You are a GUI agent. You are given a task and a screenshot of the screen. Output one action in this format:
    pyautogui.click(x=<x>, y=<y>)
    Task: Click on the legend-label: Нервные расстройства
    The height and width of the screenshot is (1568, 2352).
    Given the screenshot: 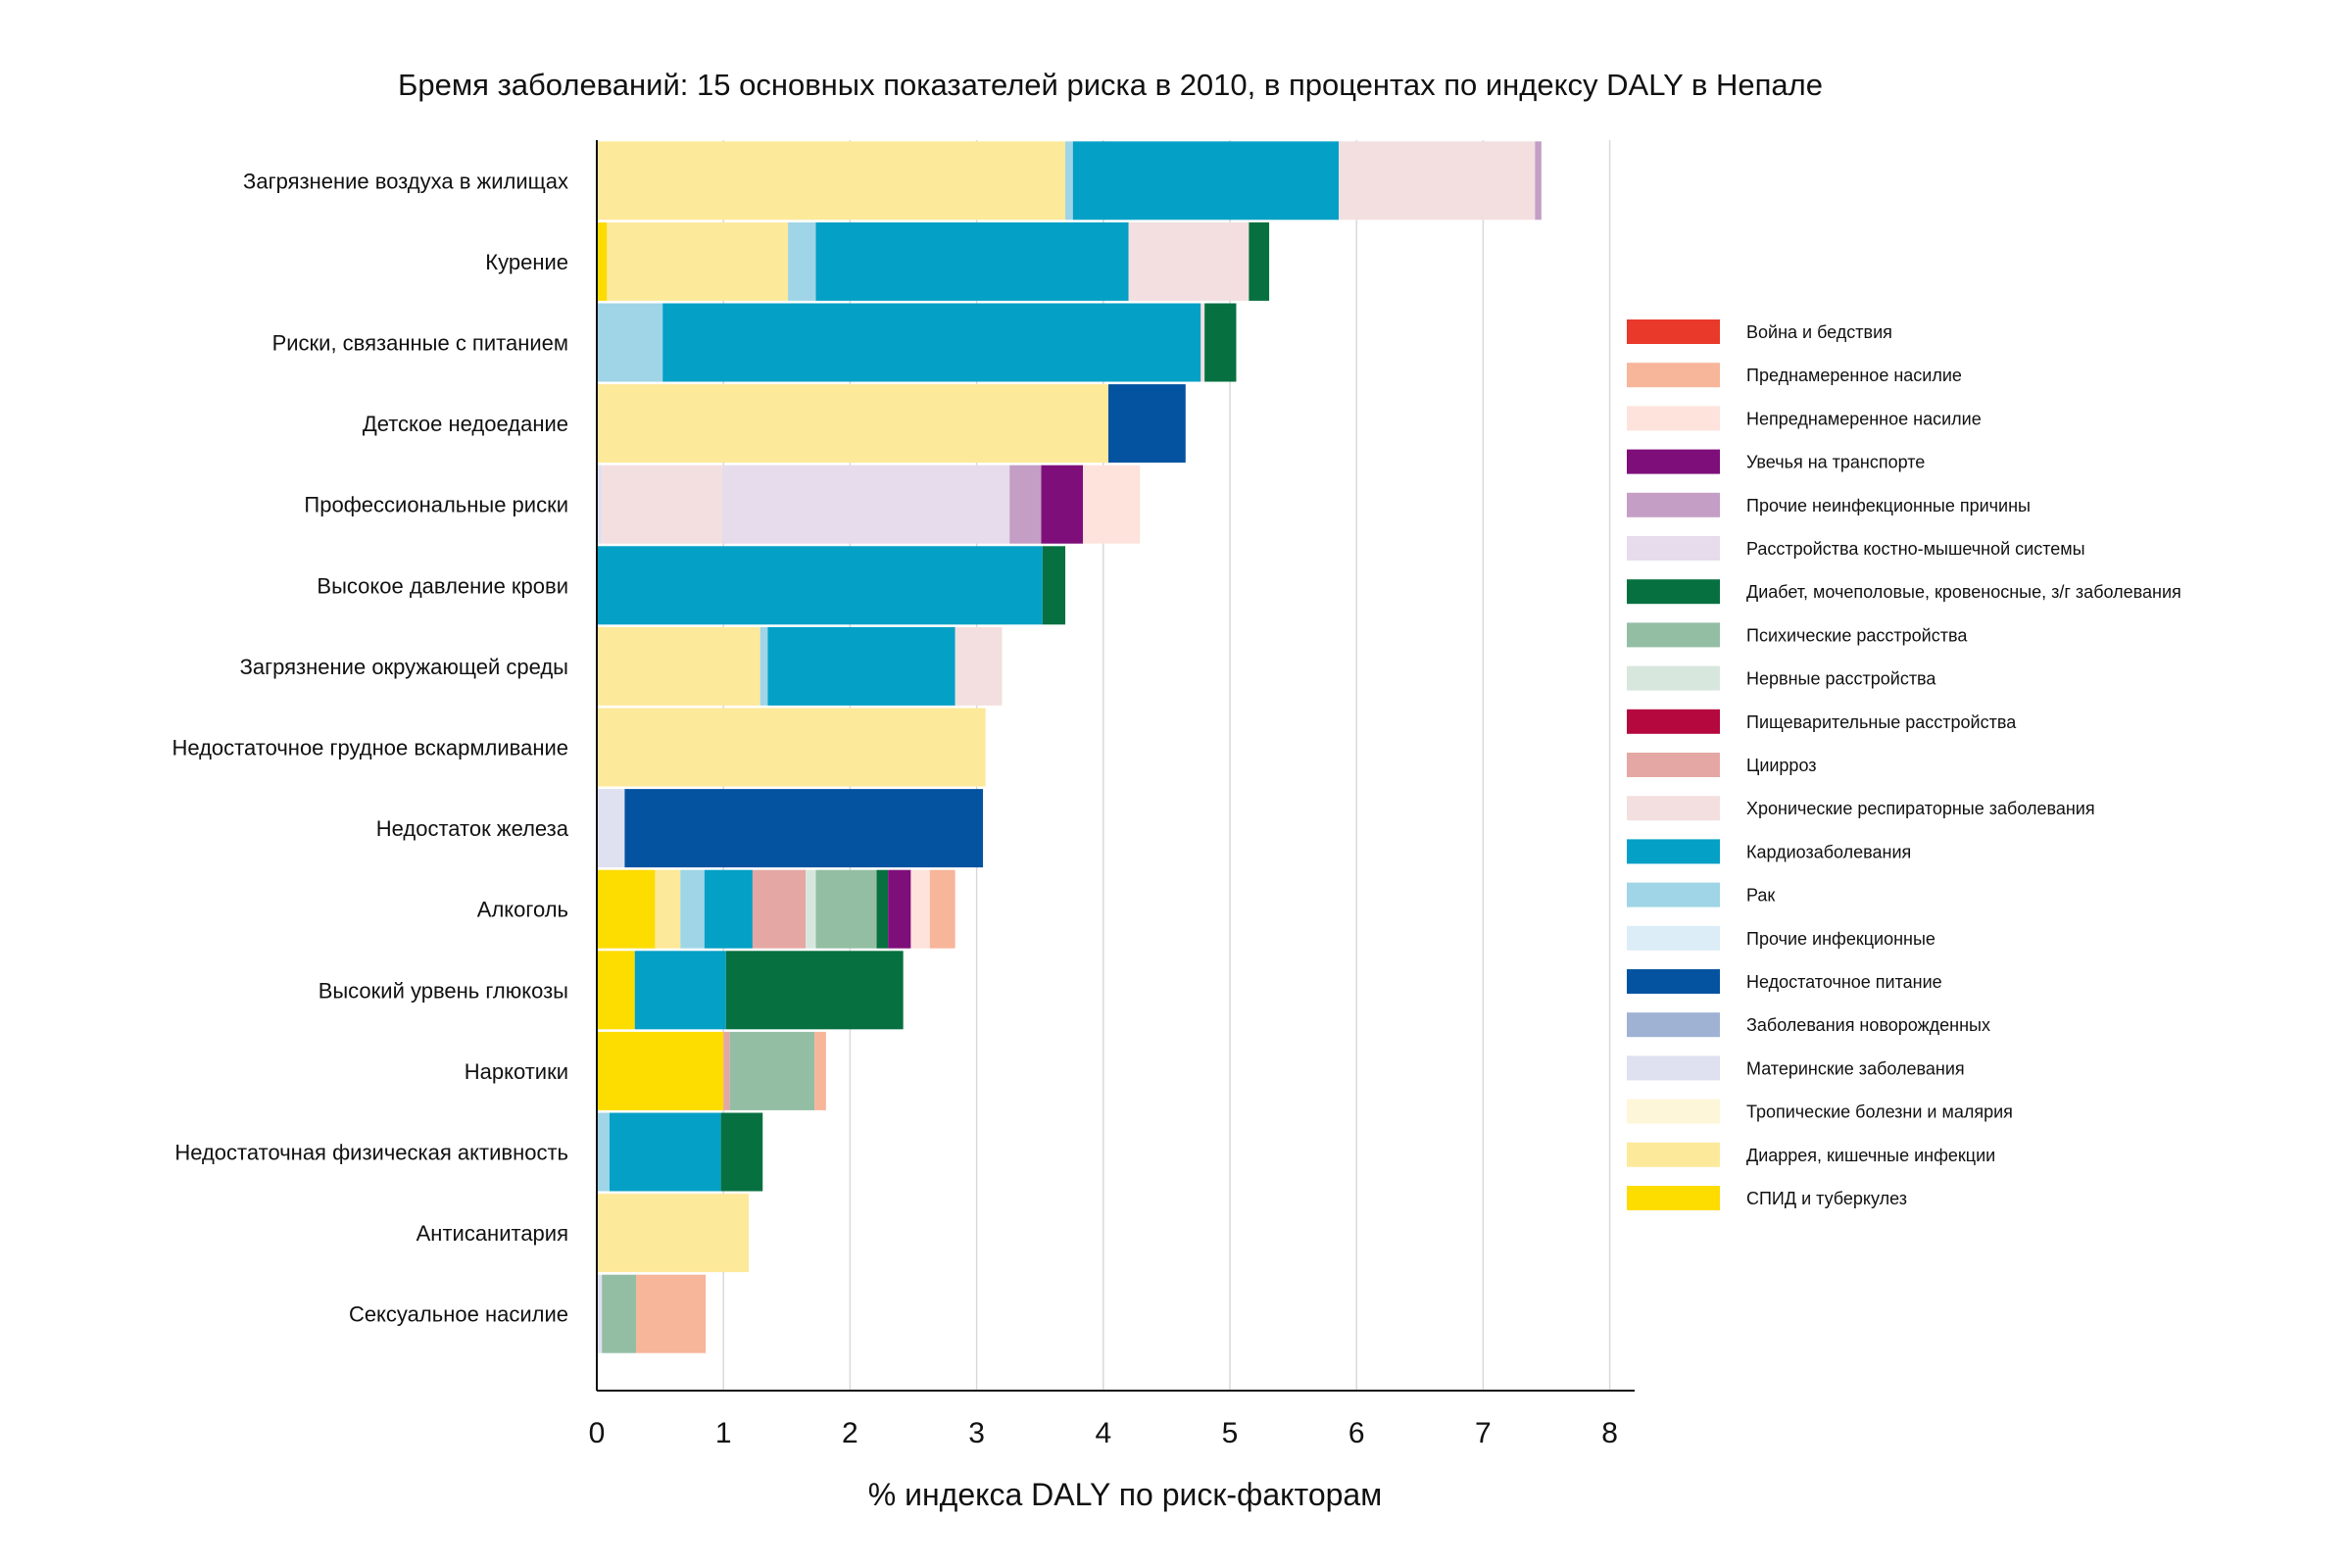 What is the action you would take?
    pyautogui.click(x=1841, y=679)
    